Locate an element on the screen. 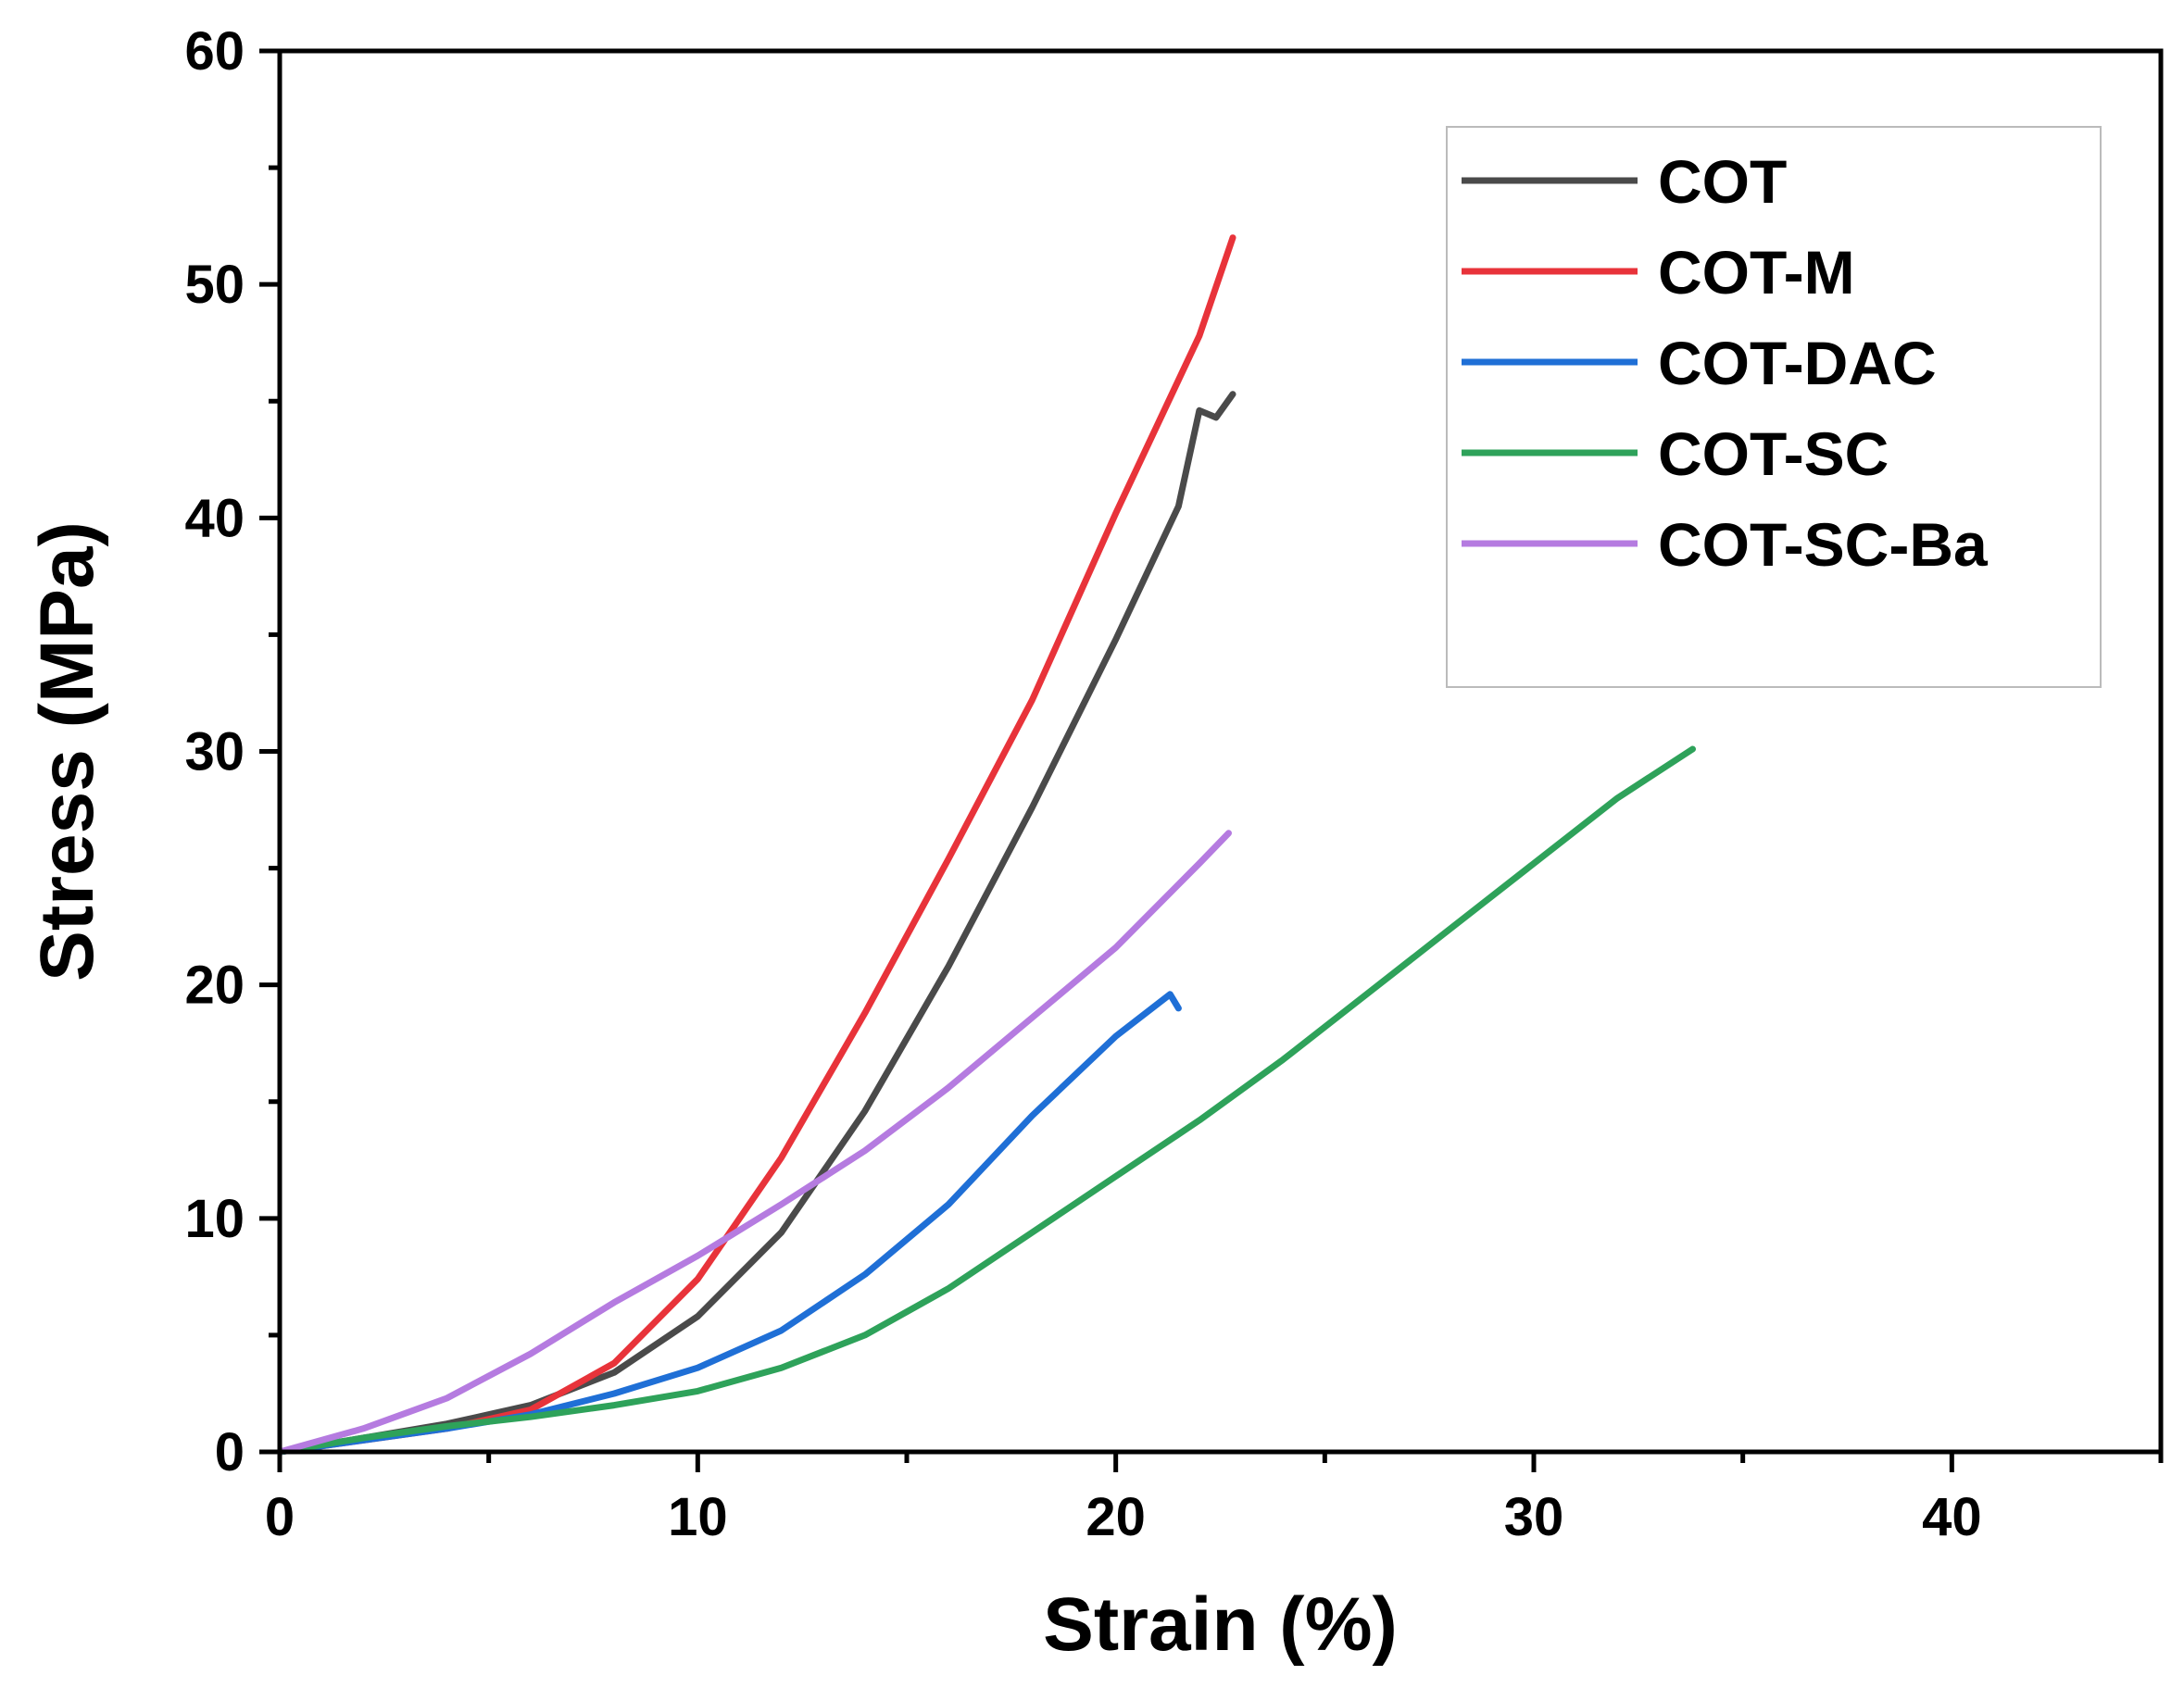 The width and height of the screenshot is (2184, 1688). legend-label: COT-SC is located at coordinates (1773, 453).